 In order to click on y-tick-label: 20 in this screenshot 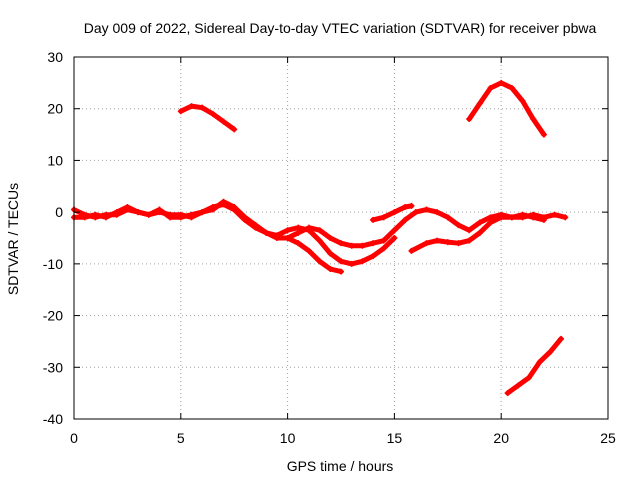, I will do `click(55, 109)`.